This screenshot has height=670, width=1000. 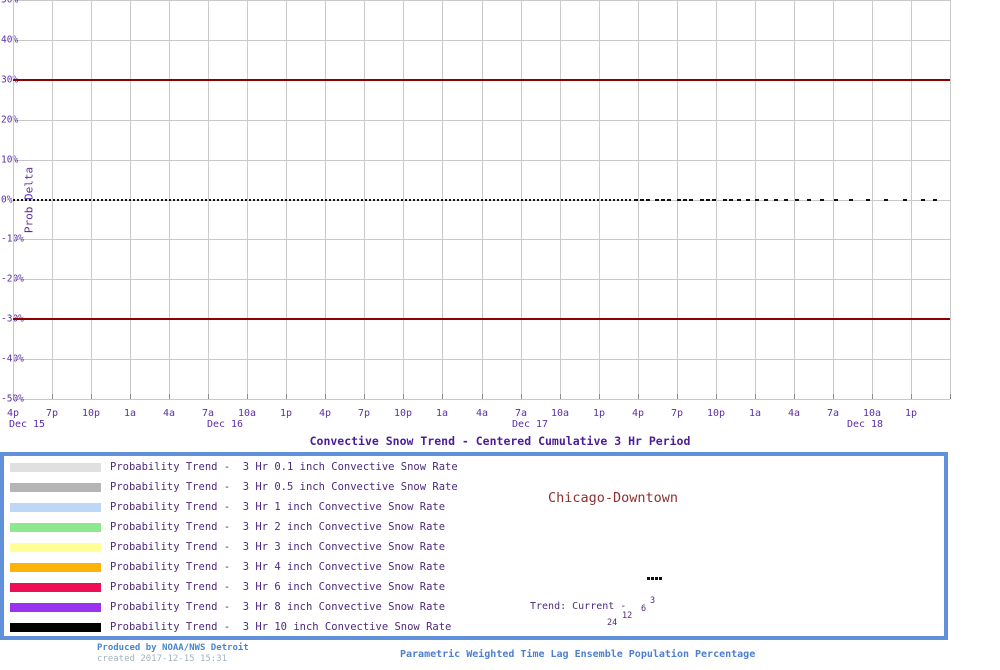 I want to click on zero-trend-line, so click(x=322, y=200).